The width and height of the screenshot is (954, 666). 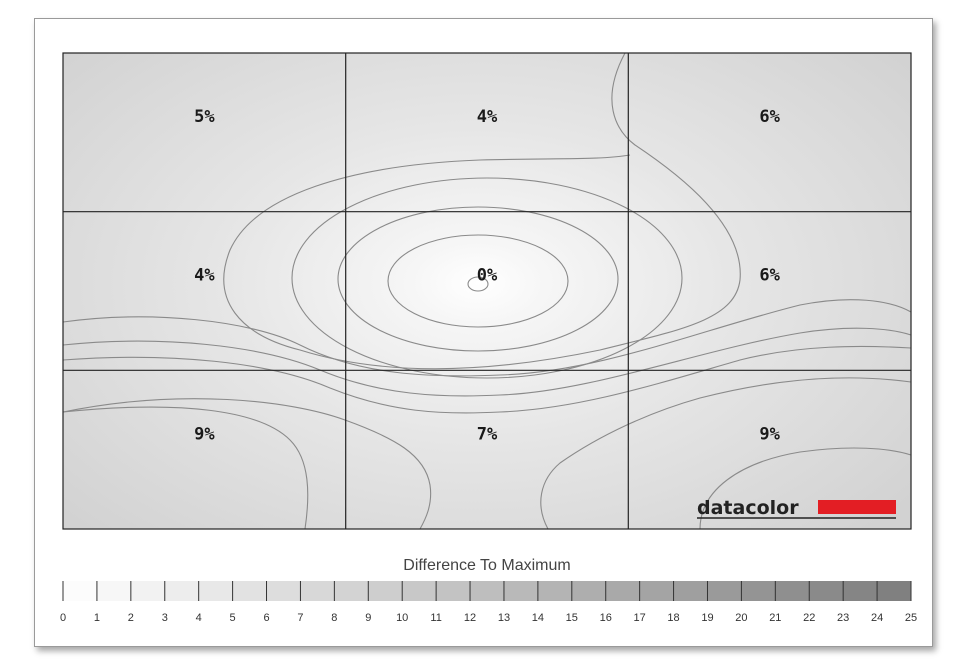 What do you see at coordinates (748, 508) in the screenshot?
I see `datacolor-logo-text: datacolor` at bounding box center [748, 508].